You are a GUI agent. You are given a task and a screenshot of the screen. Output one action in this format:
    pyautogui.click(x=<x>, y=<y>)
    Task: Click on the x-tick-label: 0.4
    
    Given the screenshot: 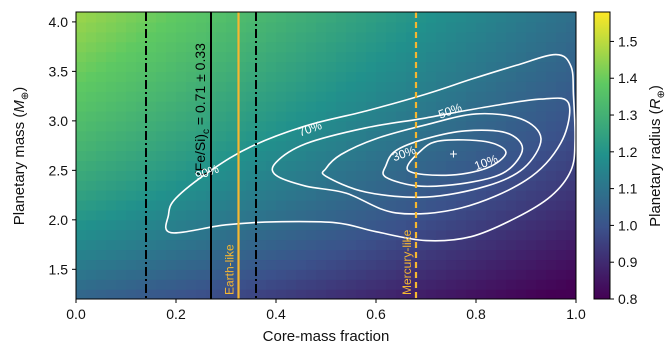 What is the action you would take?
    pyautogui.click(x=276, y=314)
    